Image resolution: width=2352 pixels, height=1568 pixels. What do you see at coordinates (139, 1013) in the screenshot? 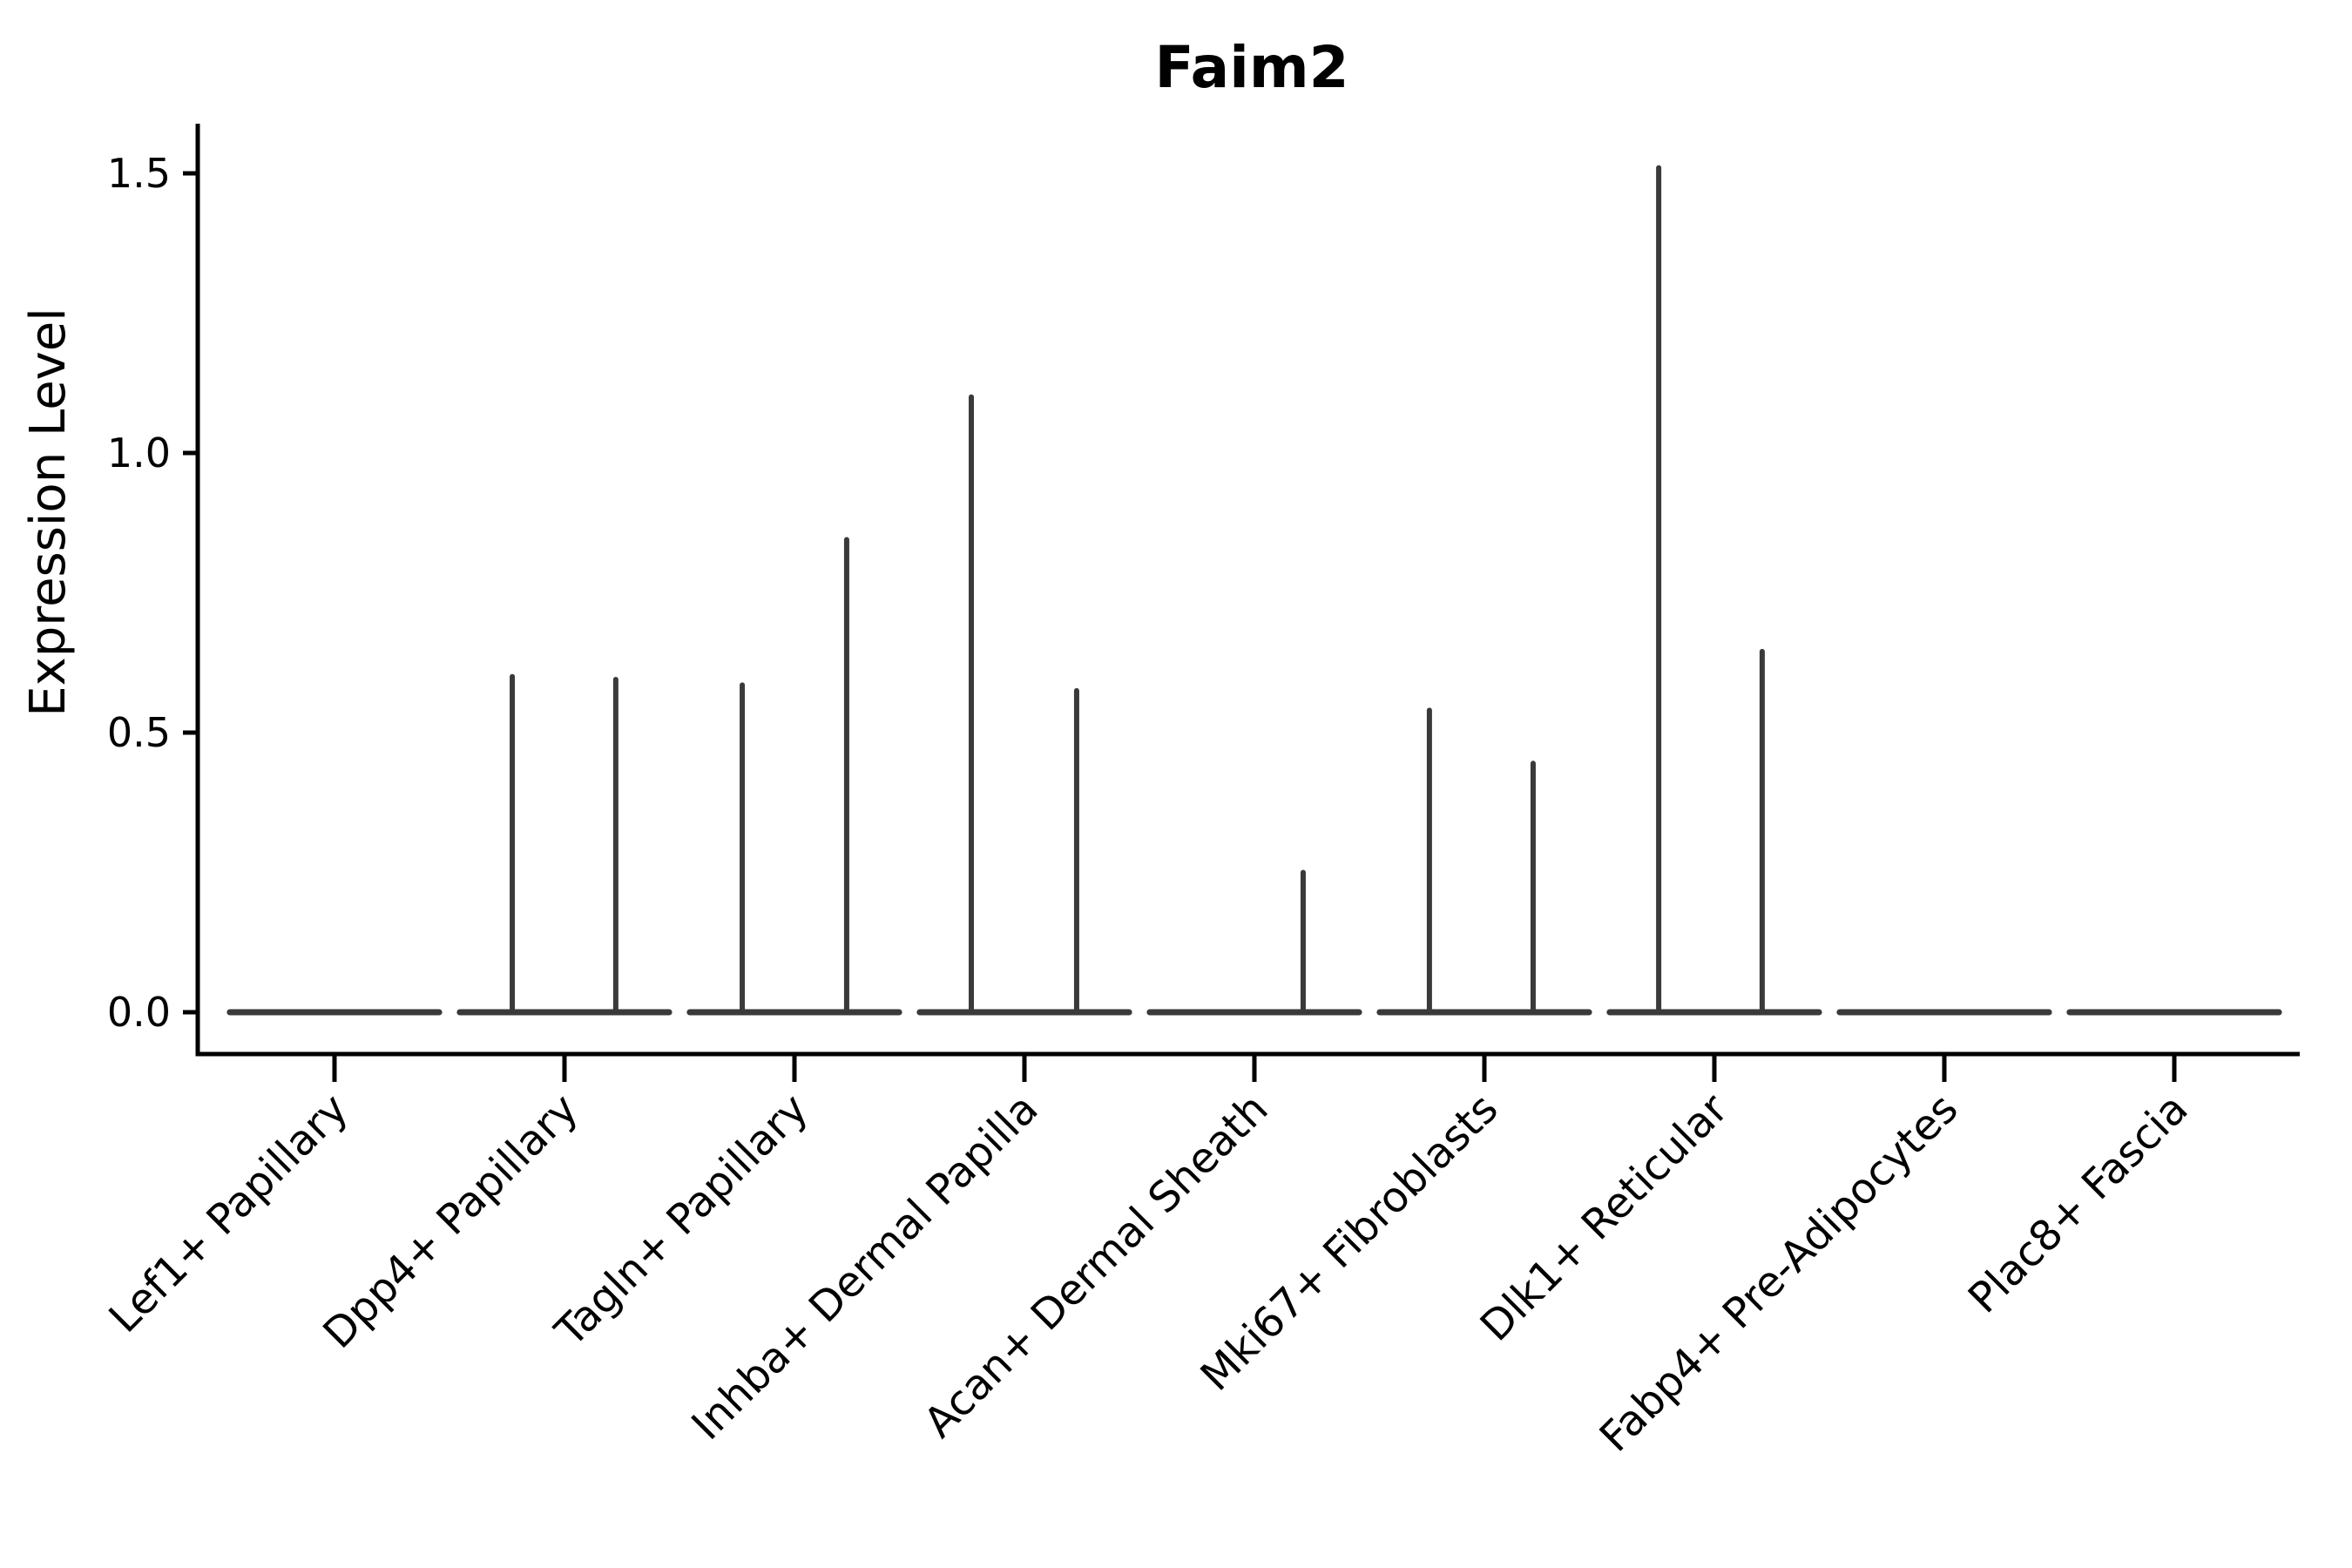
I see `y-tick-label: 0.0` at bounding box center [139, 1013].